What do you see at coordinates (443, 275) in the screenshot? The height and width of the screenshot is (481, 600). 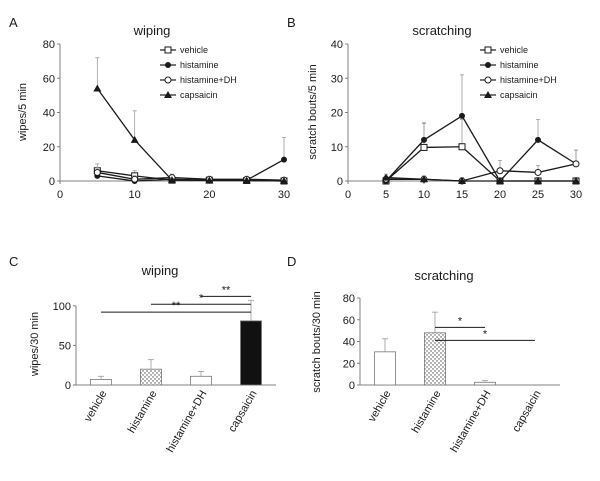 I see `panel-d-title: scratching` at bounding box center [443, 275].